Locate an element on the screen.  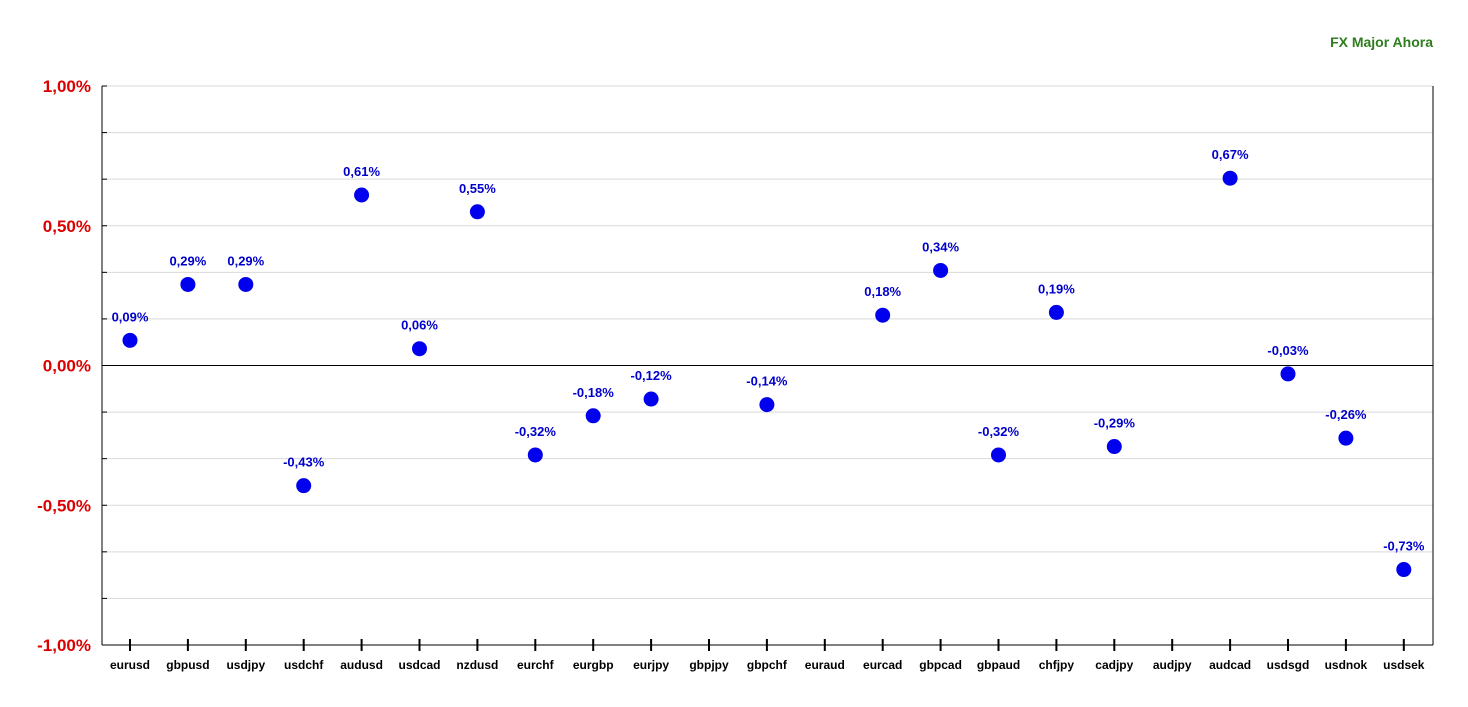
x-tick-label: euraud is located at coordinates (825, 665).